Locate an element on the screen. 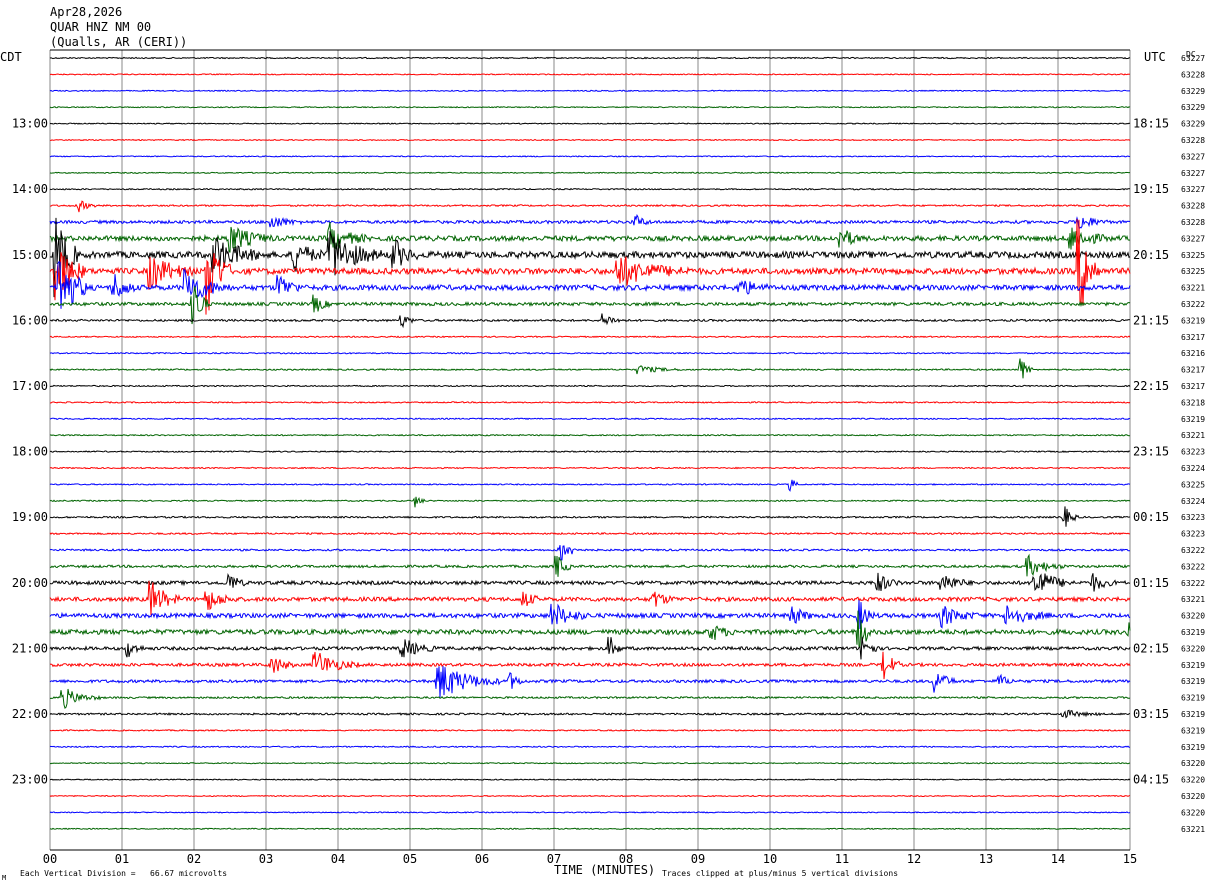 The image size is (1210, 886). left-hour-label: 15:00 is located at coordinates (30, 255).